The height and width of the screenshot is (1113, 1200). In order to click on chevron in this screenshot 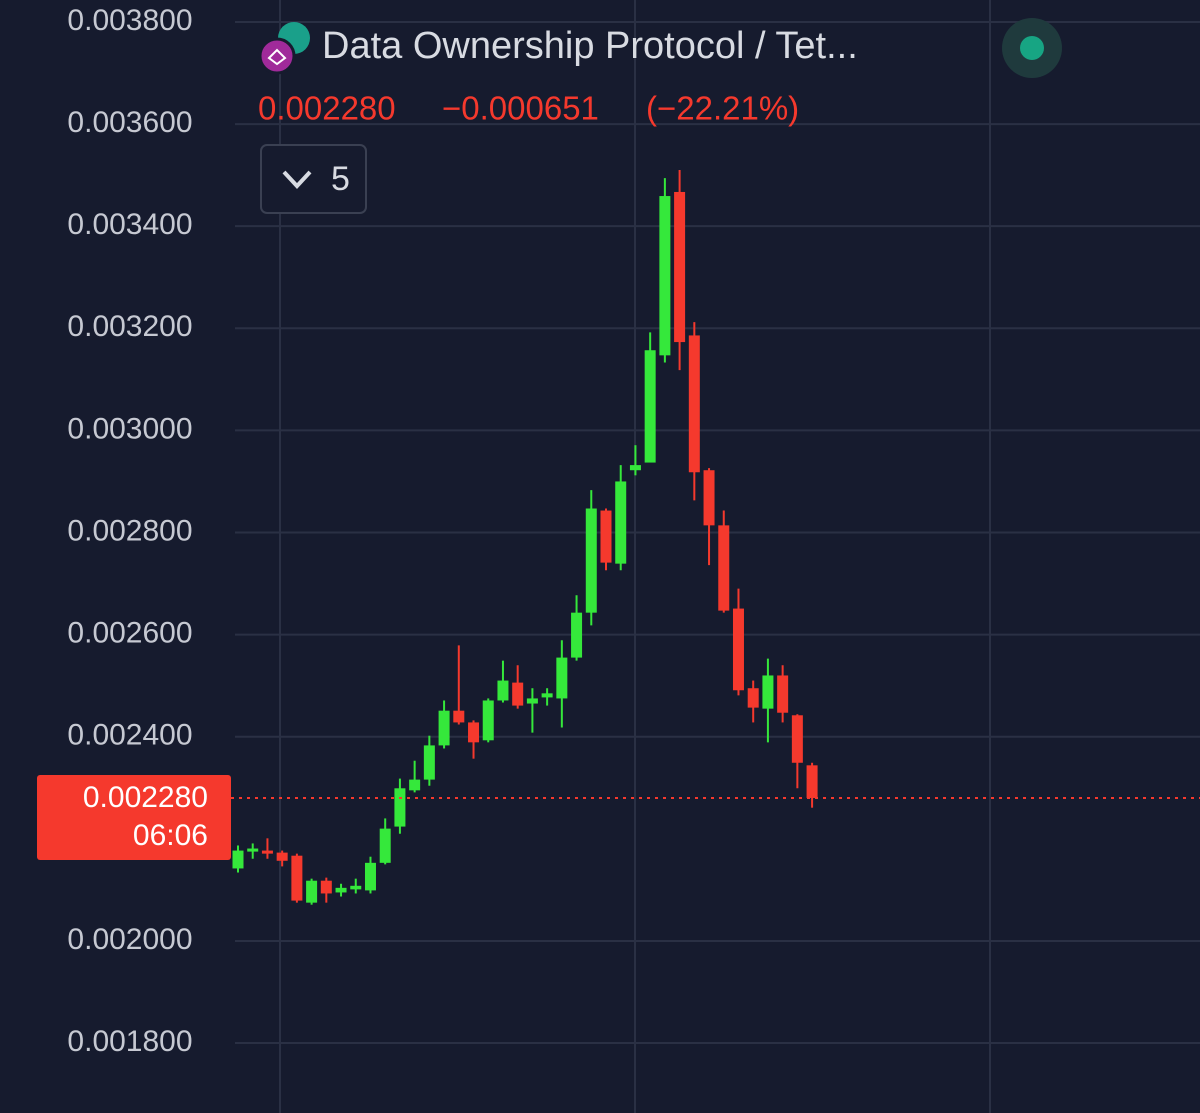, I will do `click(297, 179)`.